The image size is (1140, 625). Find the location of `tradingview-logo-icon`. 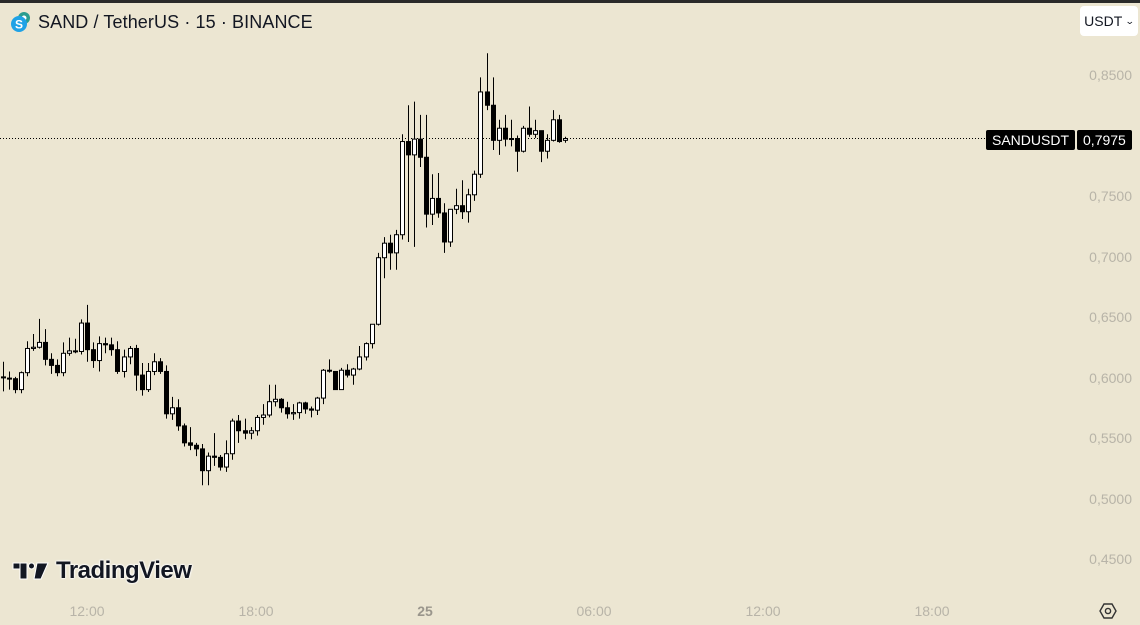

tradingview-logo-icon is located at coordinates (30, 571).